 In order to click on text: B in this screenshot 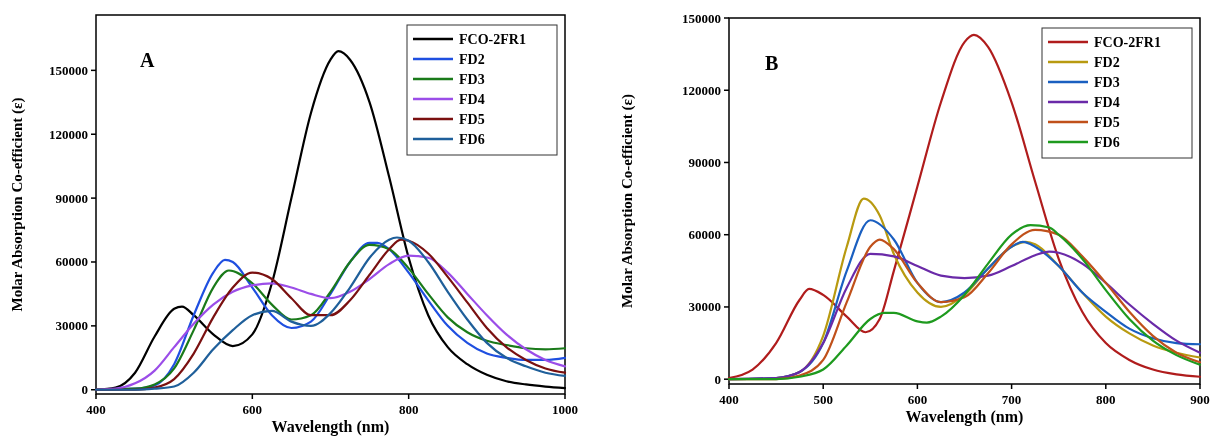, I will do `click(772, 63)`.